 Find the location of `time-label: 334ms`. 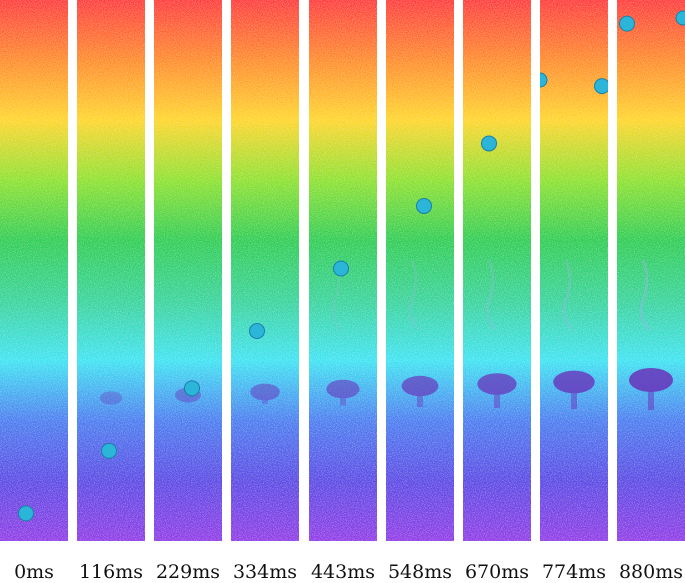

time-label: 334ms is located at coordinates (265, 572).